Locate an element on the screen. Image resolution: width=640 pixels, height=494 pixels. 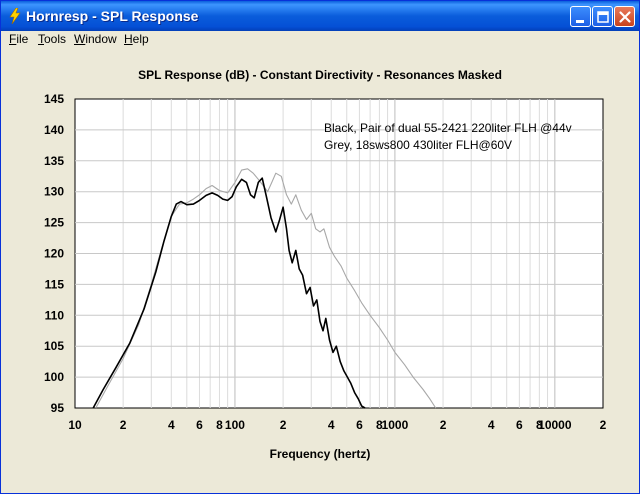
y-tick-label: 130 is located at coordinates (54, 192).